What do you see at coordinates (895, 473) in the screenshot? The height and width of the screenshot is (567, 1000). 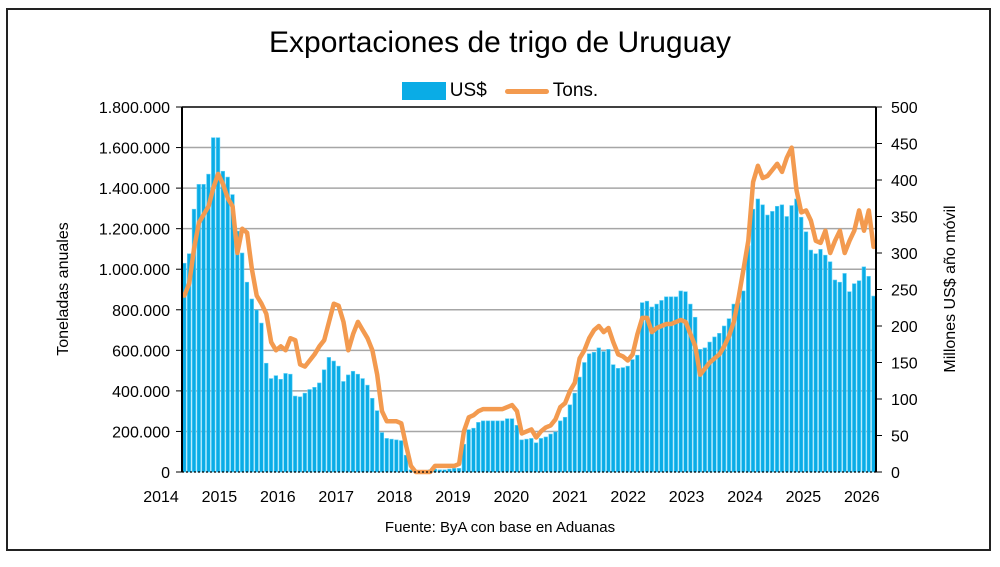 I see `right-tick-label: 0` at bounding box center [895, 473].